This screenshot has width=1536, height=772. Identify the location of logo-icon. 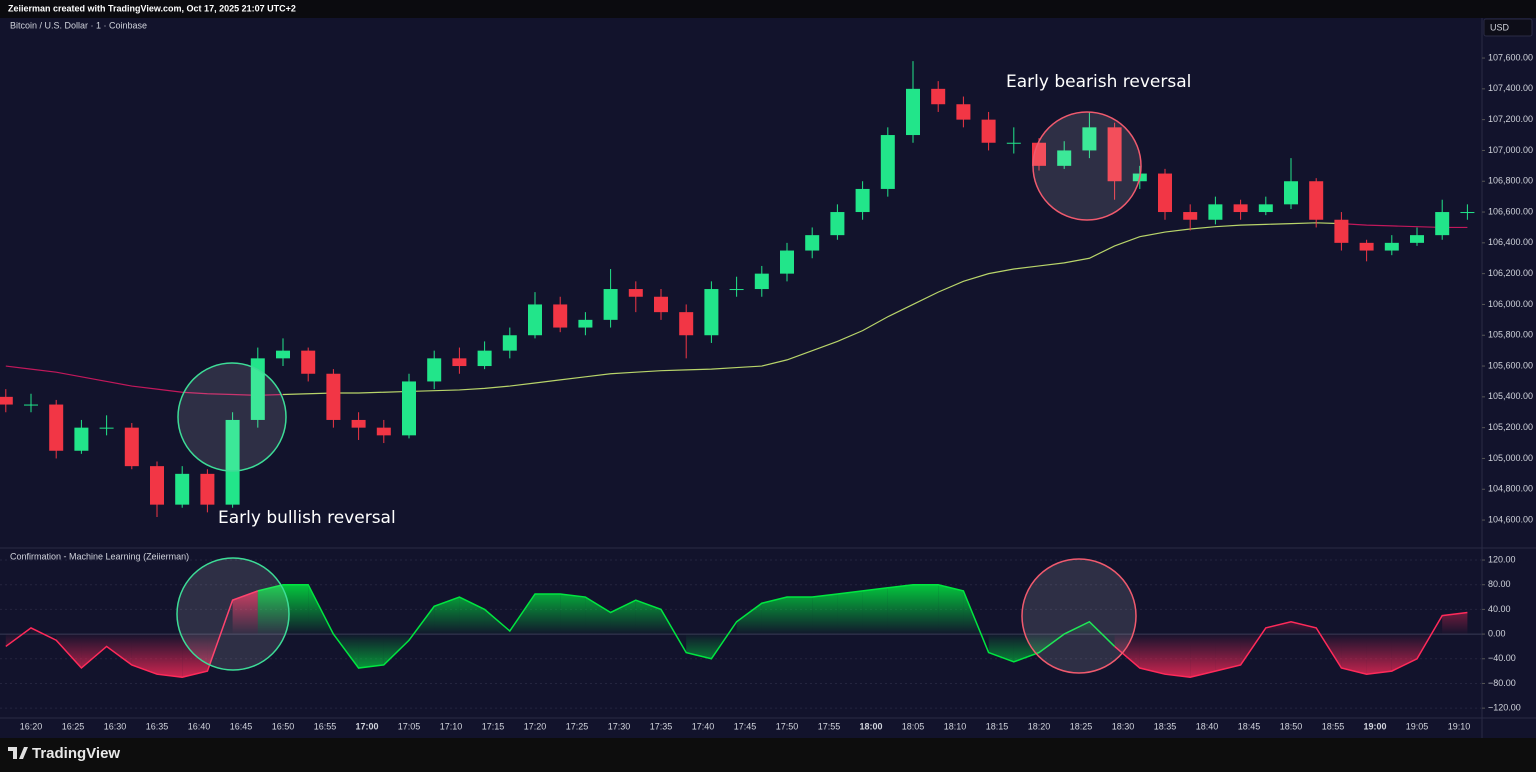
(18, 753).